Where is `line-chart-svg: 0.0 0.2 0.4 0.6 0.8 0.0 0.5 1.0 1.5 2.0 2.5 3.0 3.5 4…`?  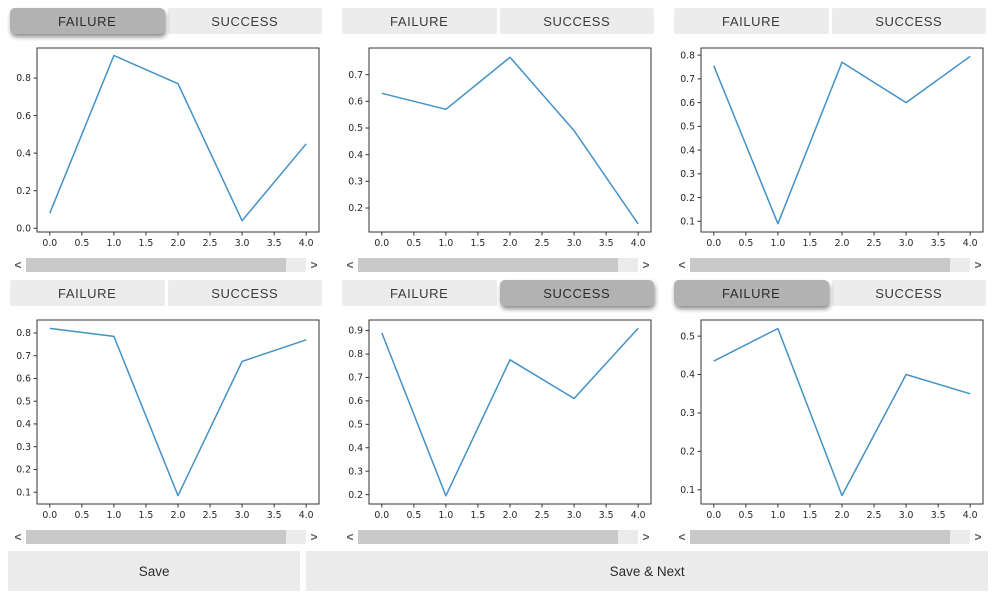
line-chart-svg: 0.0 0.2 0.4 0.6 0.8 0.0 0.5 1.0 1.5 2.0 2.5 3.0 3.5 4… is located at coordinates (168, 148).